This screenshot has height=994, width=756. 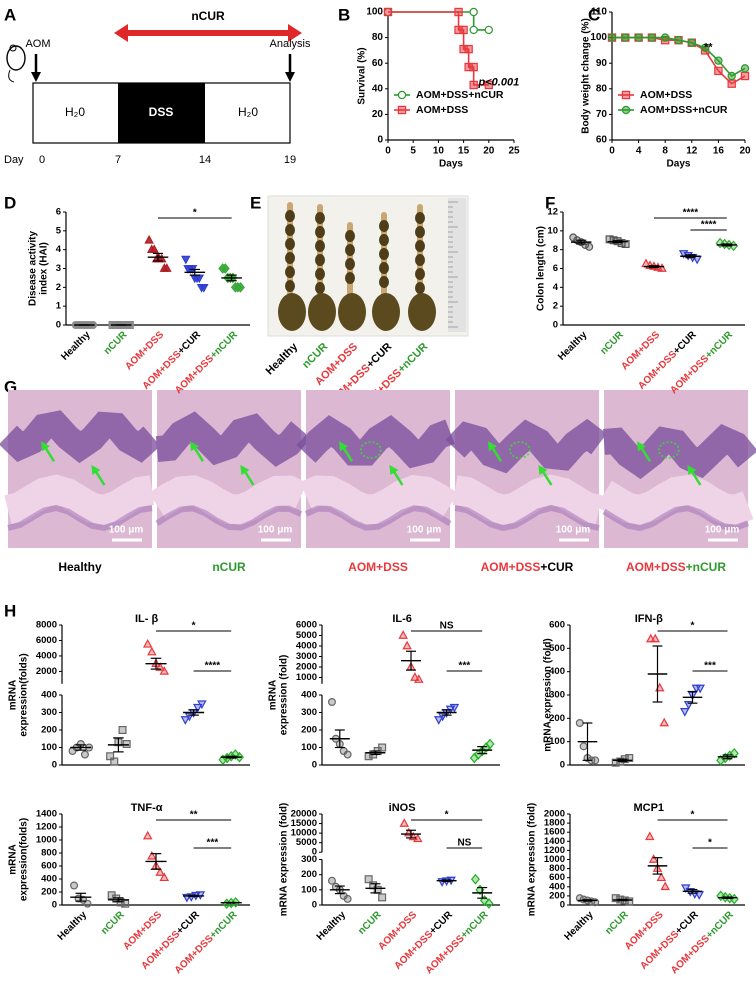 I want to click on panel-letter: C, so click(x=594, y=14).